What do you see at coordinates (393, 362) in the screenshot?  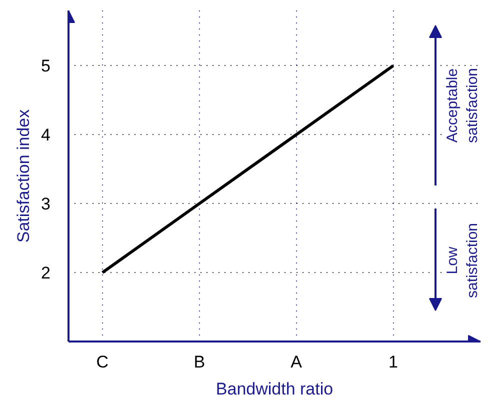 I see `x-tick-label: 1` at bounding box center [393, 362].